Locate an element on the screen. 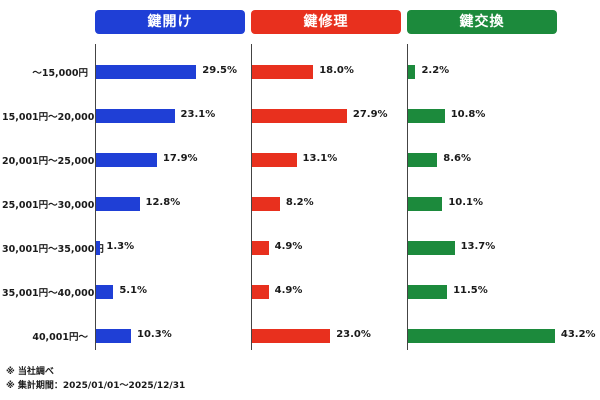  category-label: 40,001円〜 is located at coordinates (60, 337).